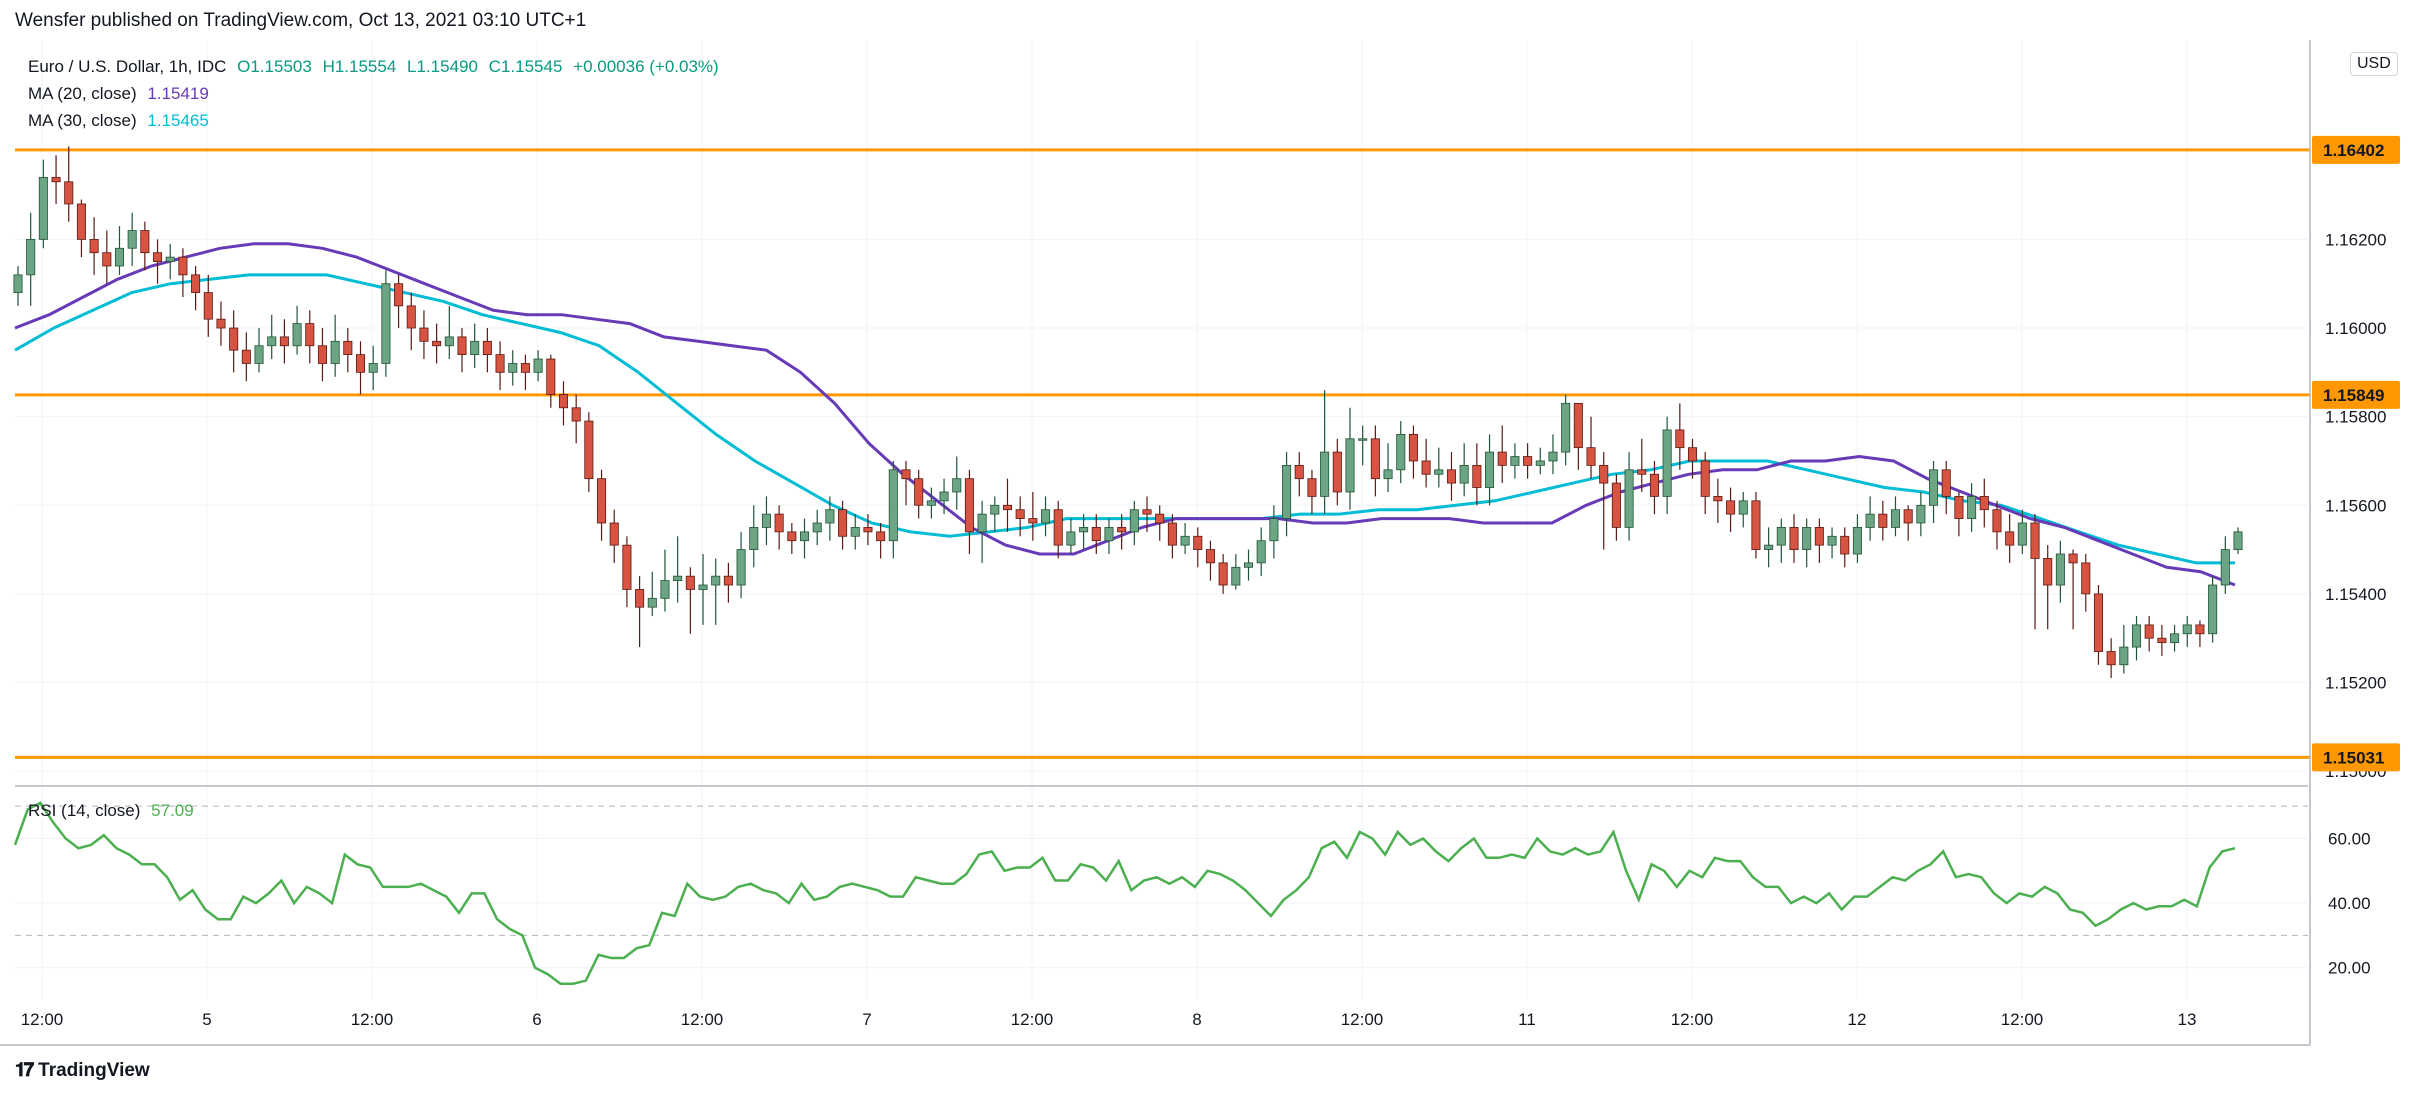  What do you see at coordinates (2374, 64) in the screenshot?
I see `currency-button: USD` at bounding box center [2374, 64].